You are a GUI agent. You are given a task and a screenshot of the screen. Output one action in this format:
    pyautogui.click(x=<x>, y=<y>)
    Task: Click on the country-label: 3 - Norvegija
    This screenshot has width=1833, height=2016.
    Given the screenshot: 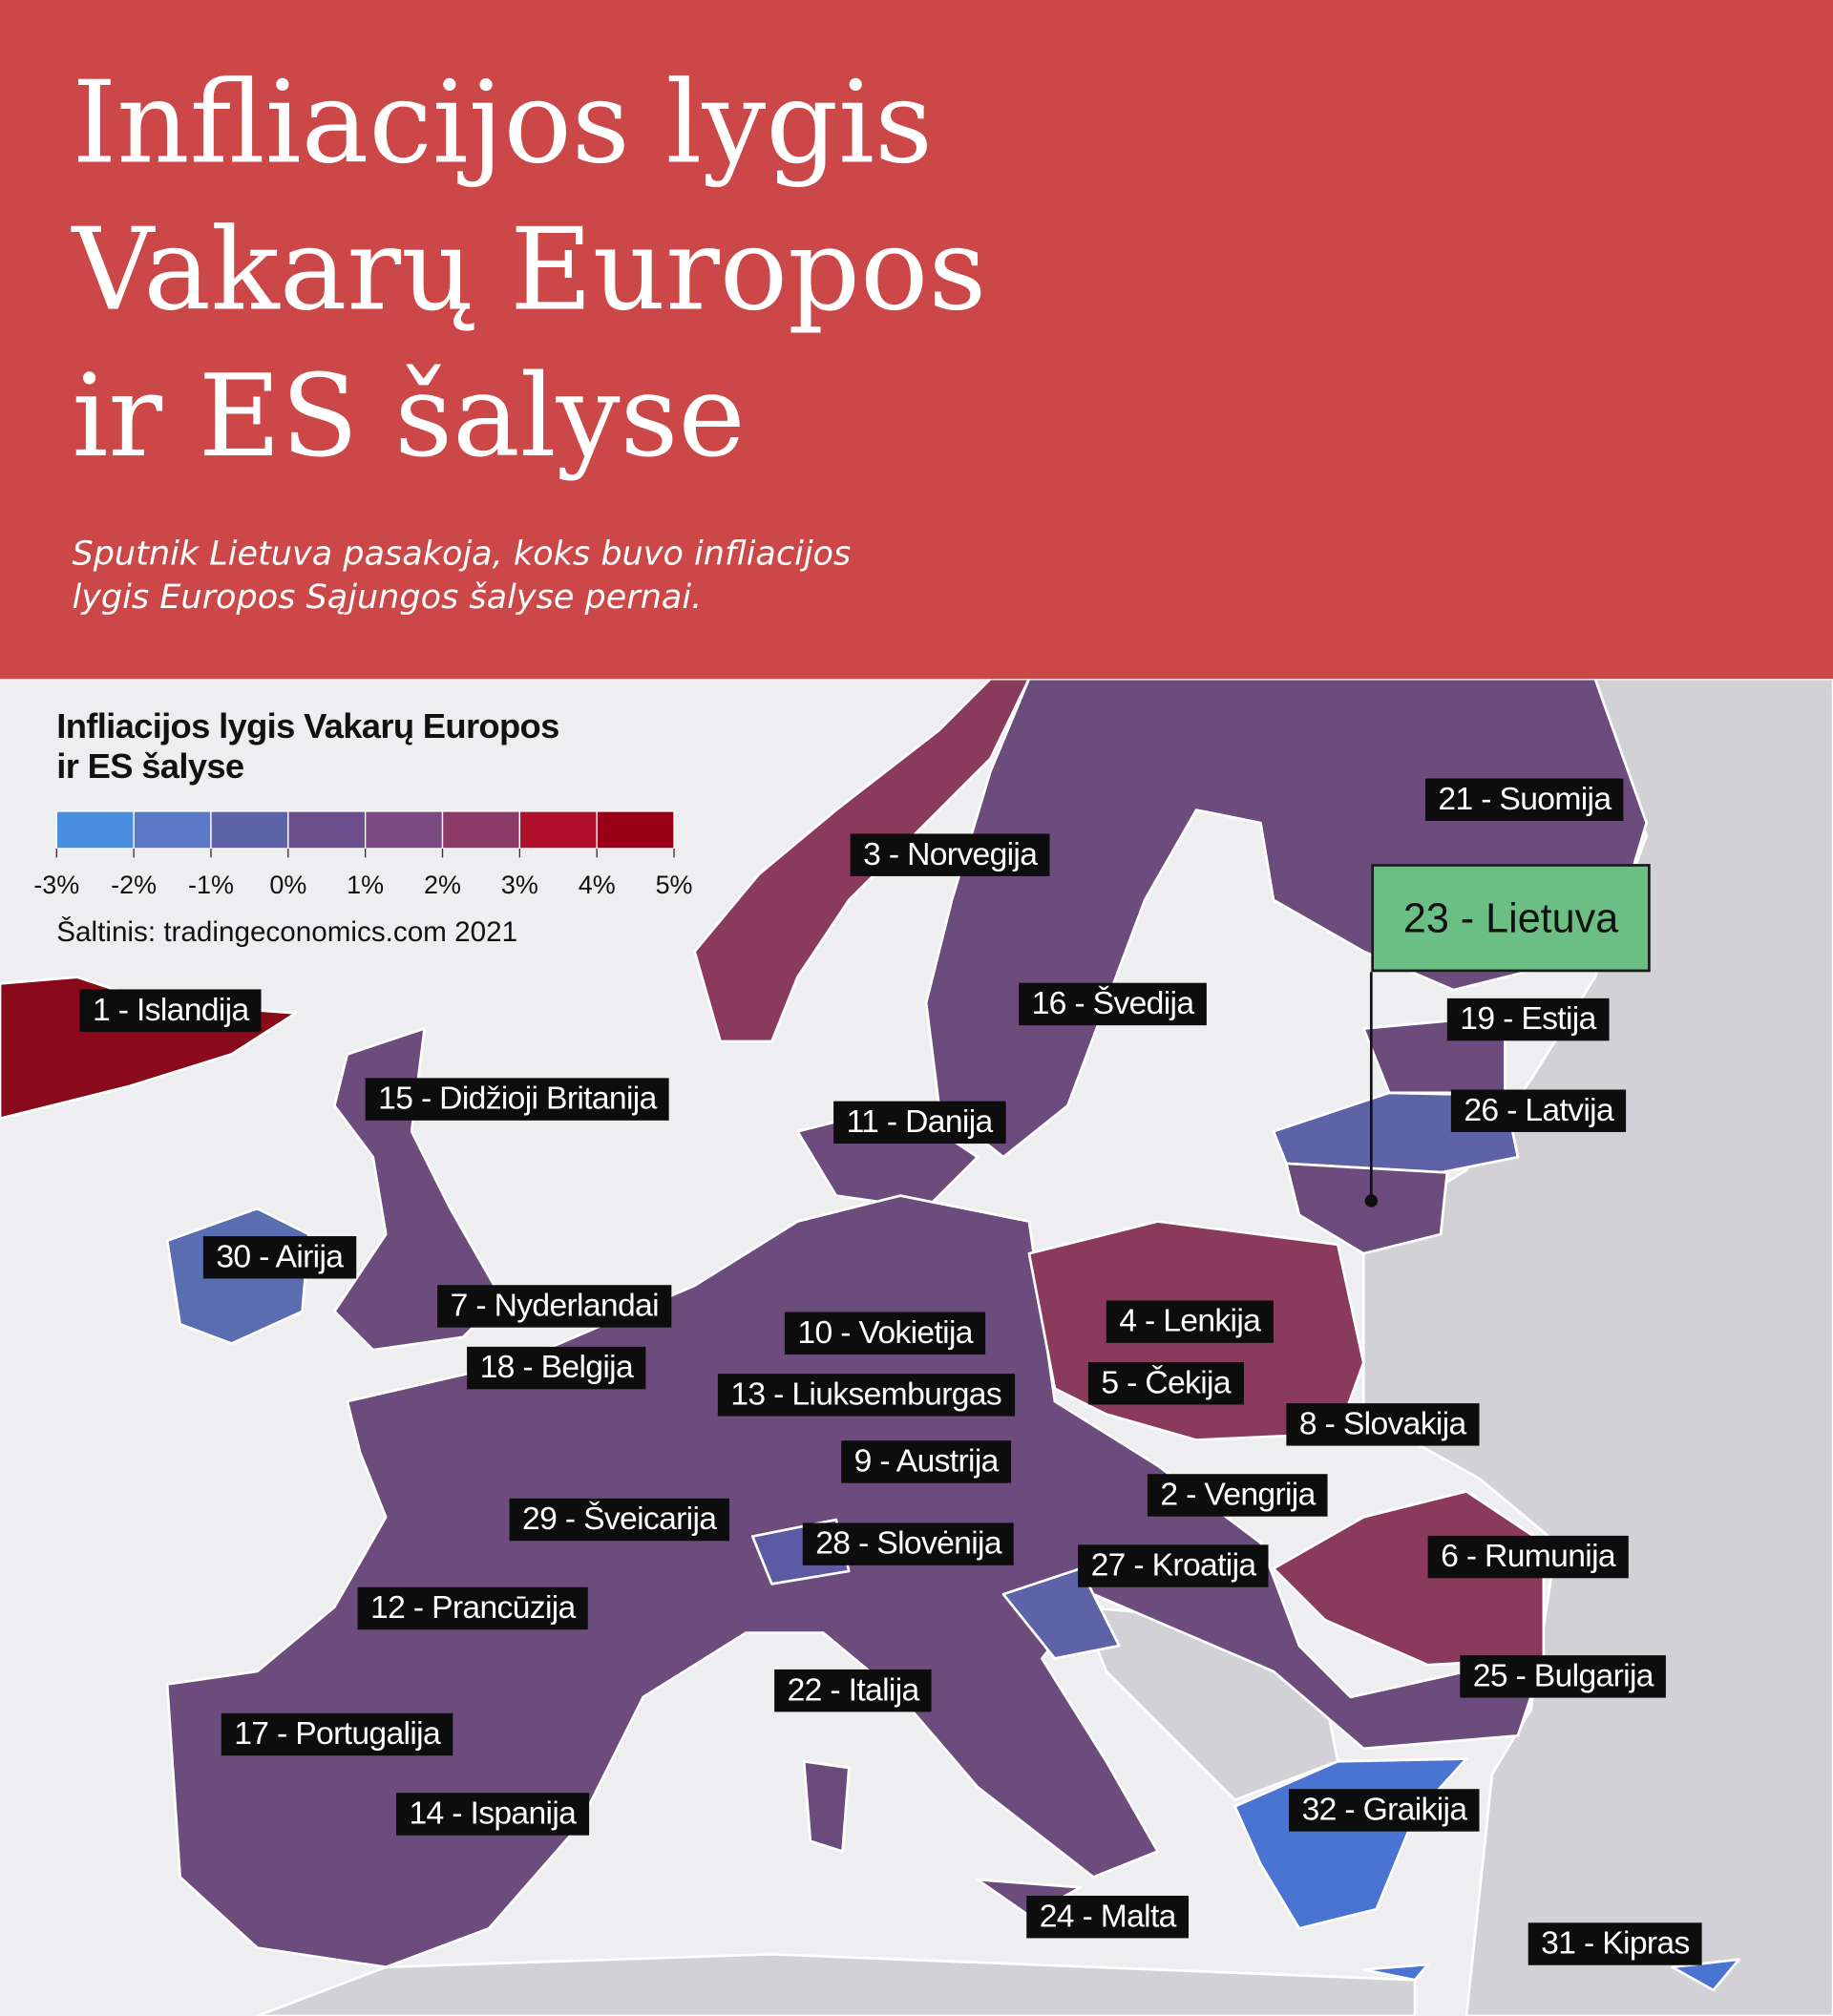 What is the action you would take?
    pyautogui.click(x=950, y=855)
    